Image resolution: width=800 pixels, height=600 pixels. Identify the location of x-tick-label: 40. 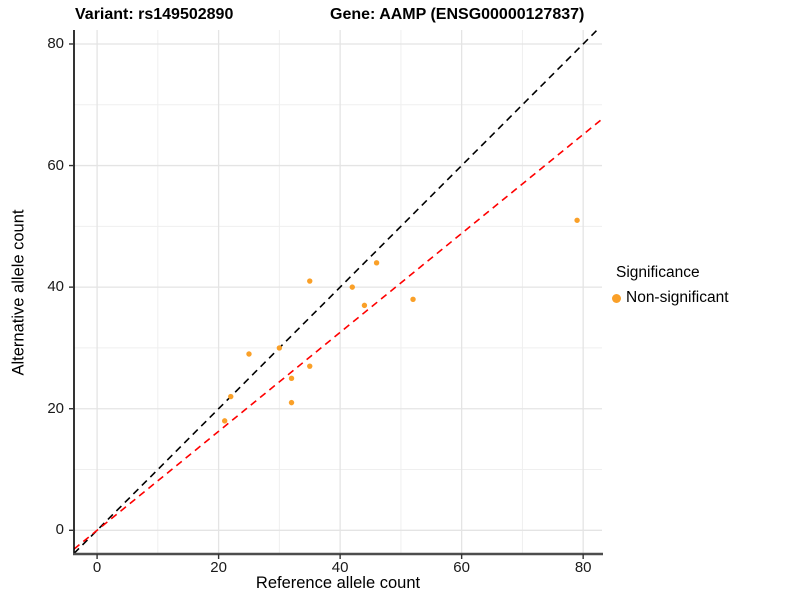
(340, 567).